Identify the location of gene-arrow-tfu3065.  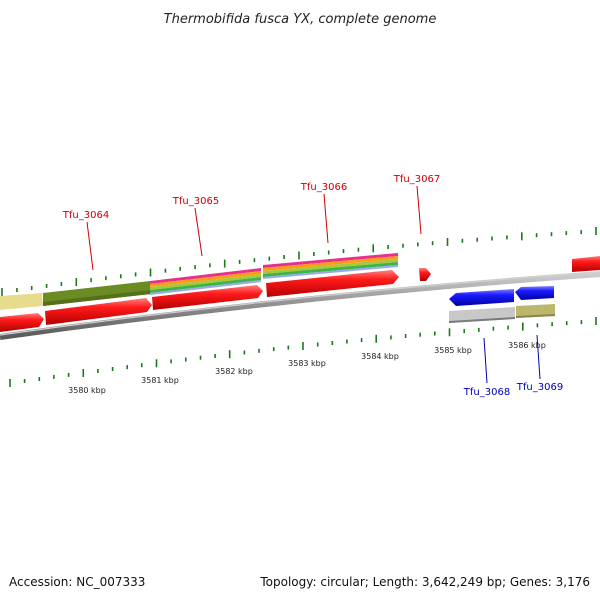
(207, 297).